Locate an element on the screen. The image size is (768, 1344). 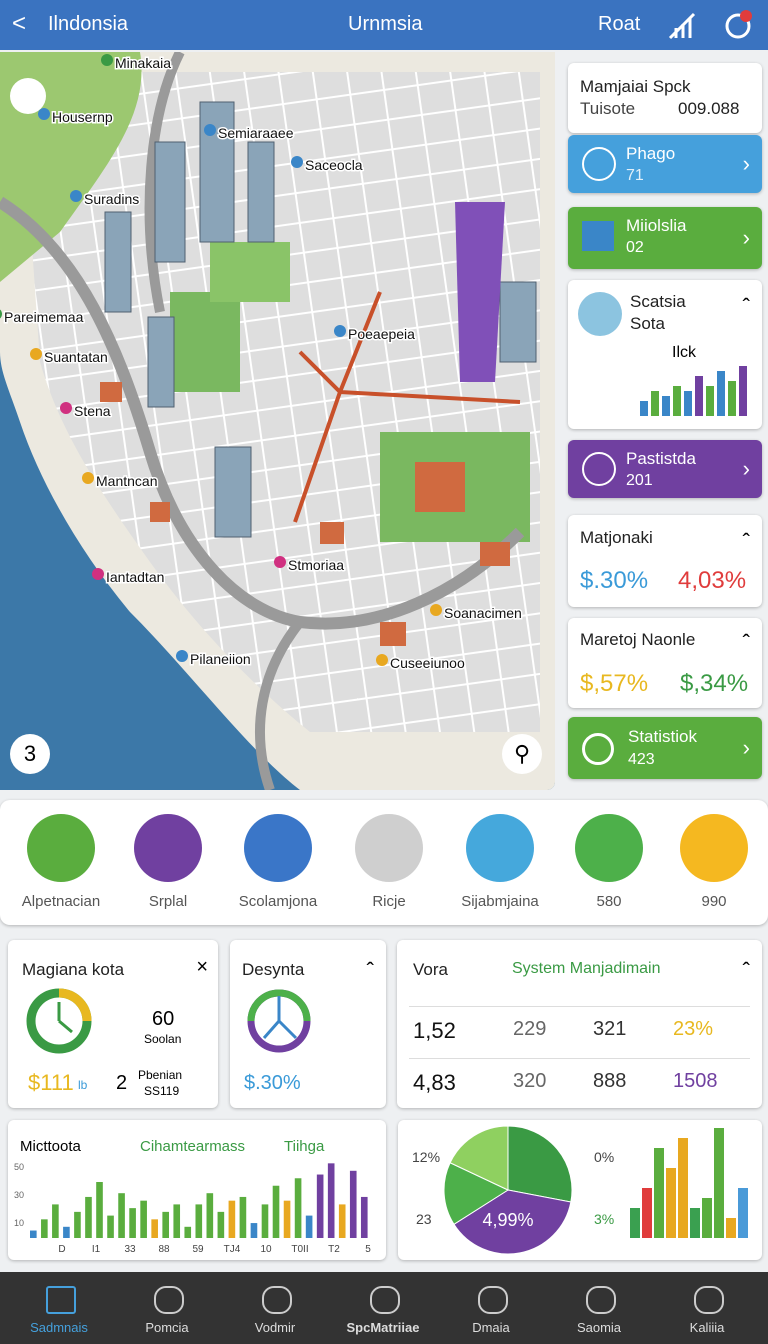
map-search: ⚲ is located at coordinates (522, 754).